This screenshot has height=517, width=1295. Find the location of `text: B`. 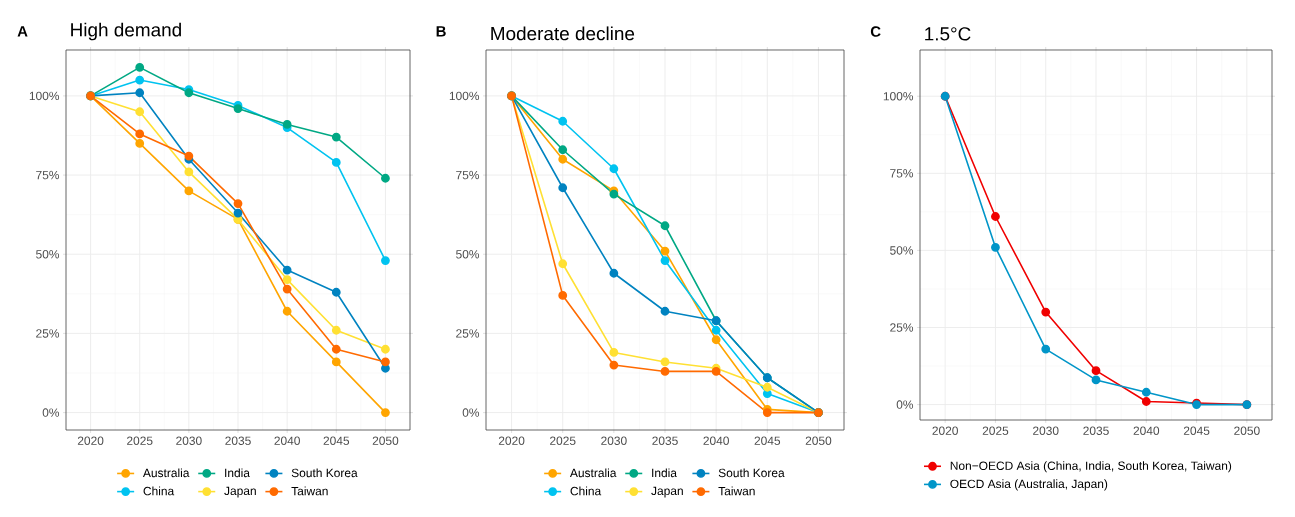

text: B is located at coordinates (441, 31).